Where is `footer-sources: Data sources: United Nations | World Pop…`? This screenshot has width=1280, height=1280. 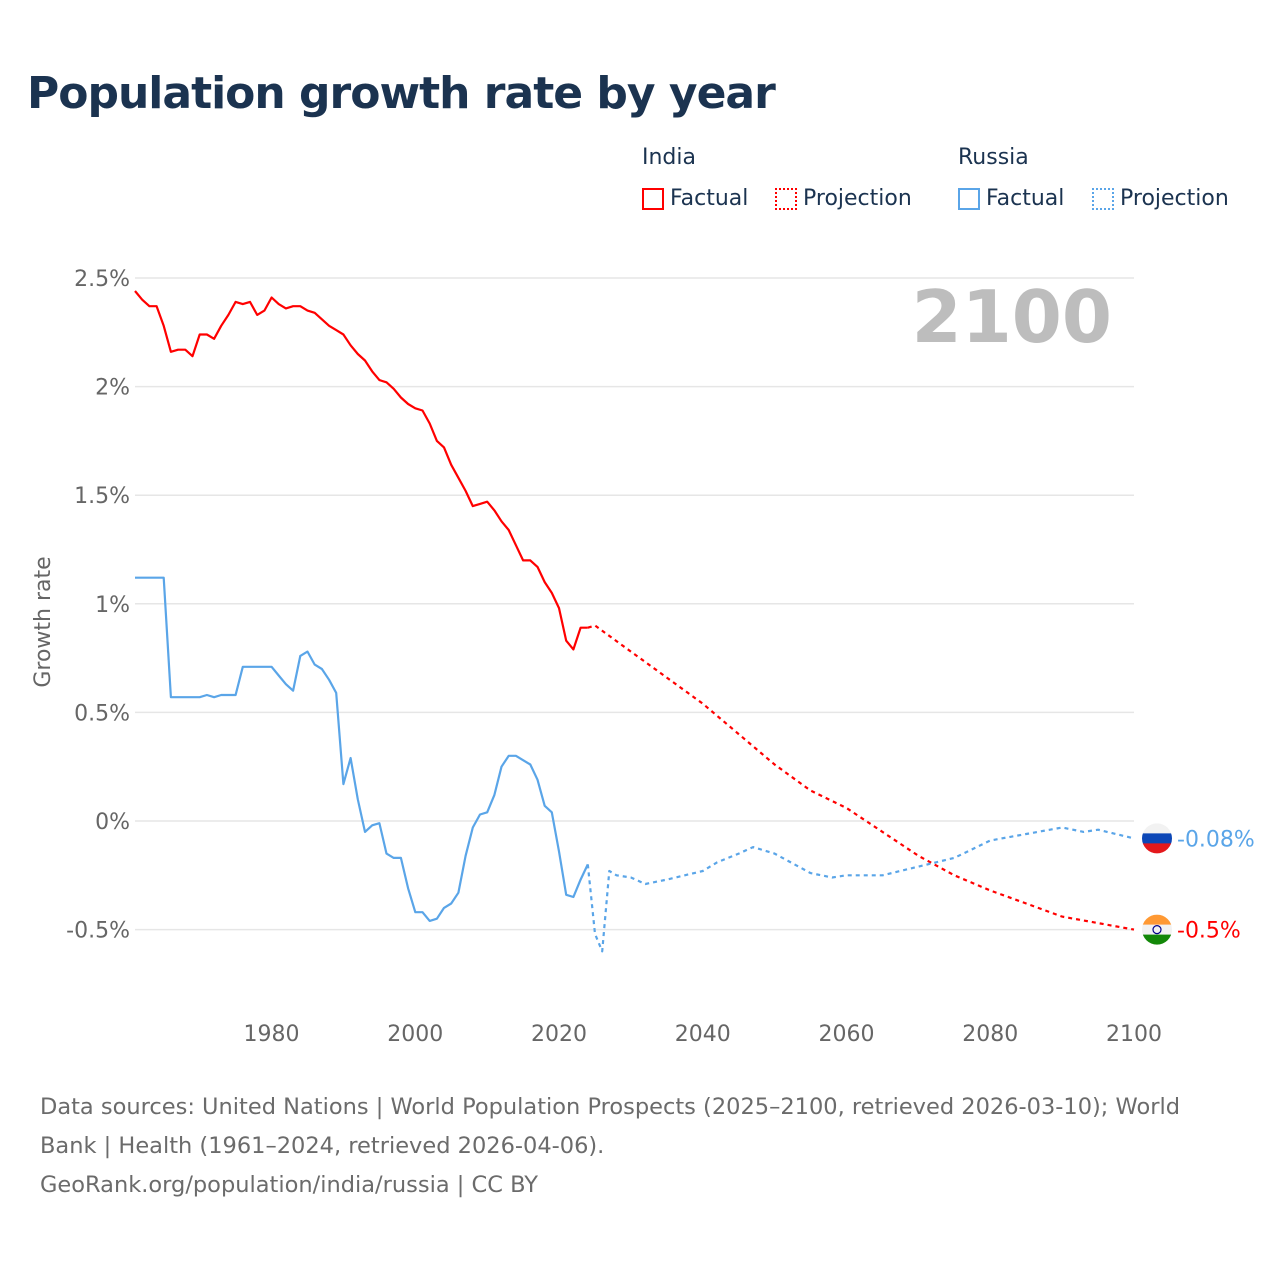
footer-sources: Data sources: United Nations | World Pop… is located at coordinates (610, 1126).